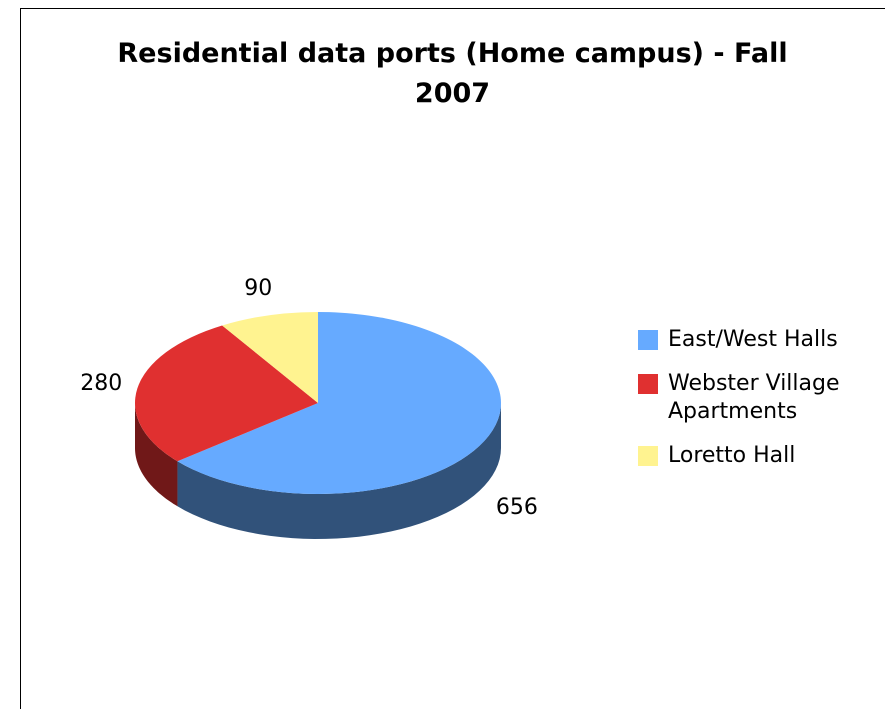 This screenshot has height=709, width=885. Describe the element at coordinates (753, 339) in the screenshot. I see `legend-label: East/West Halls` at that location.